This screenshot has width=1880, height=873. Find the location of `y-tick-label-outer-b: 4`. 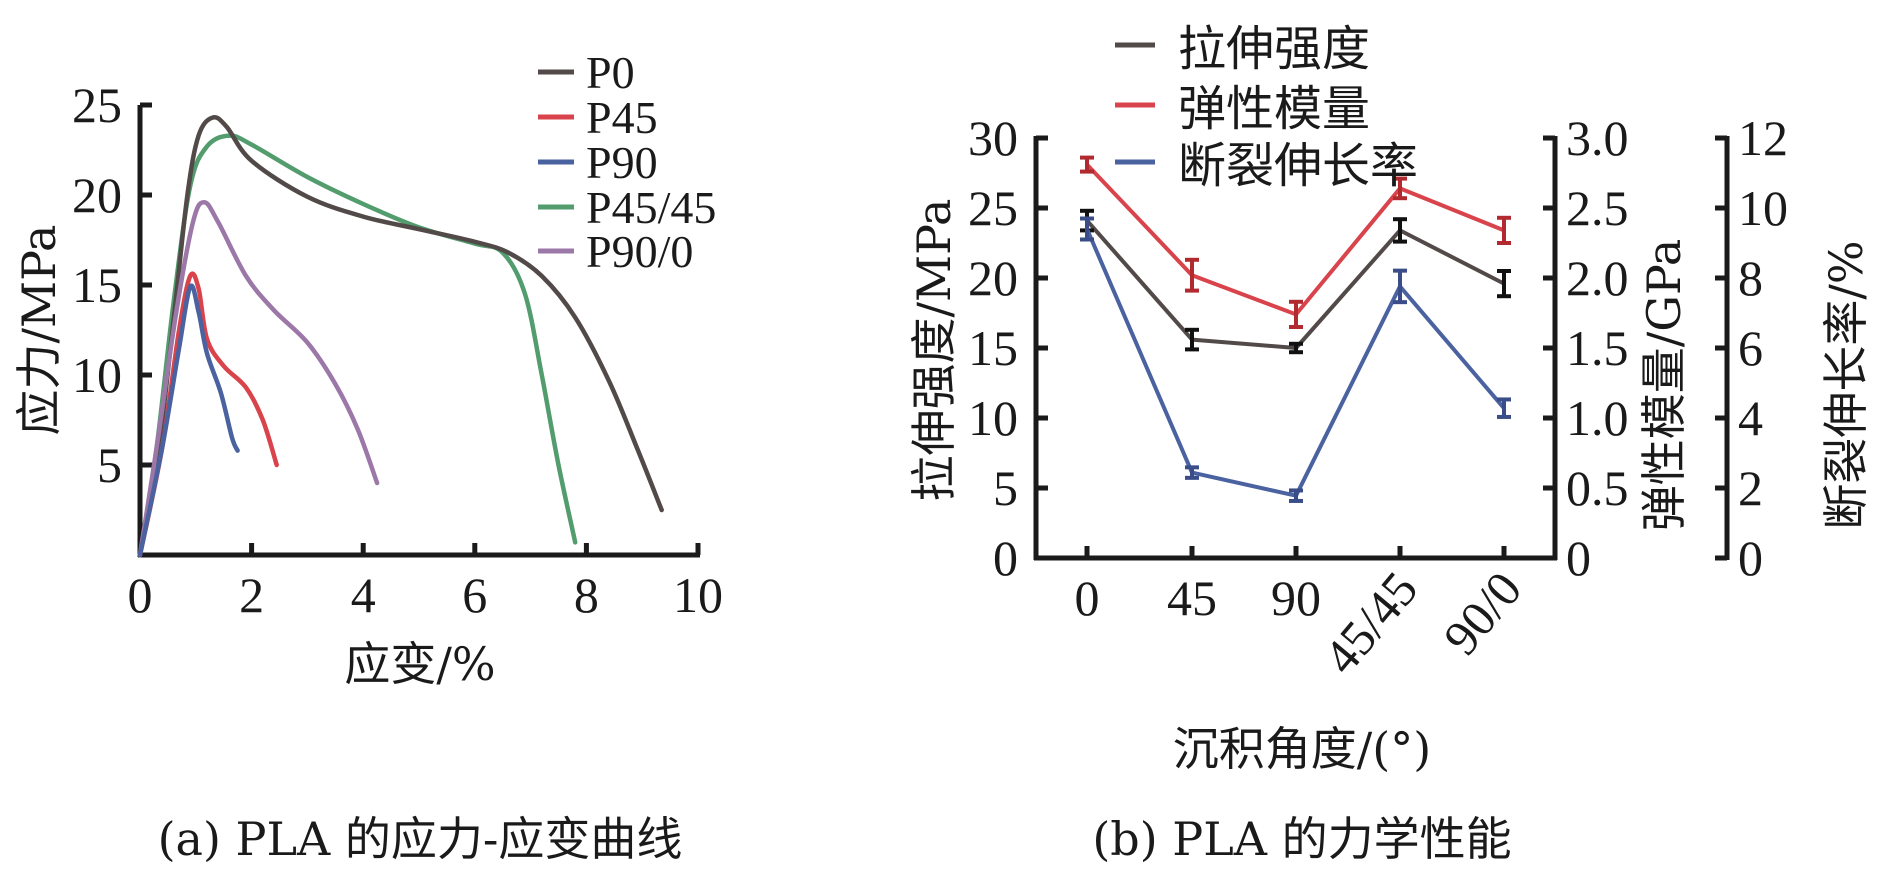

y-tick-label-outer-b: 4 is located at coordinates (1750, 418).